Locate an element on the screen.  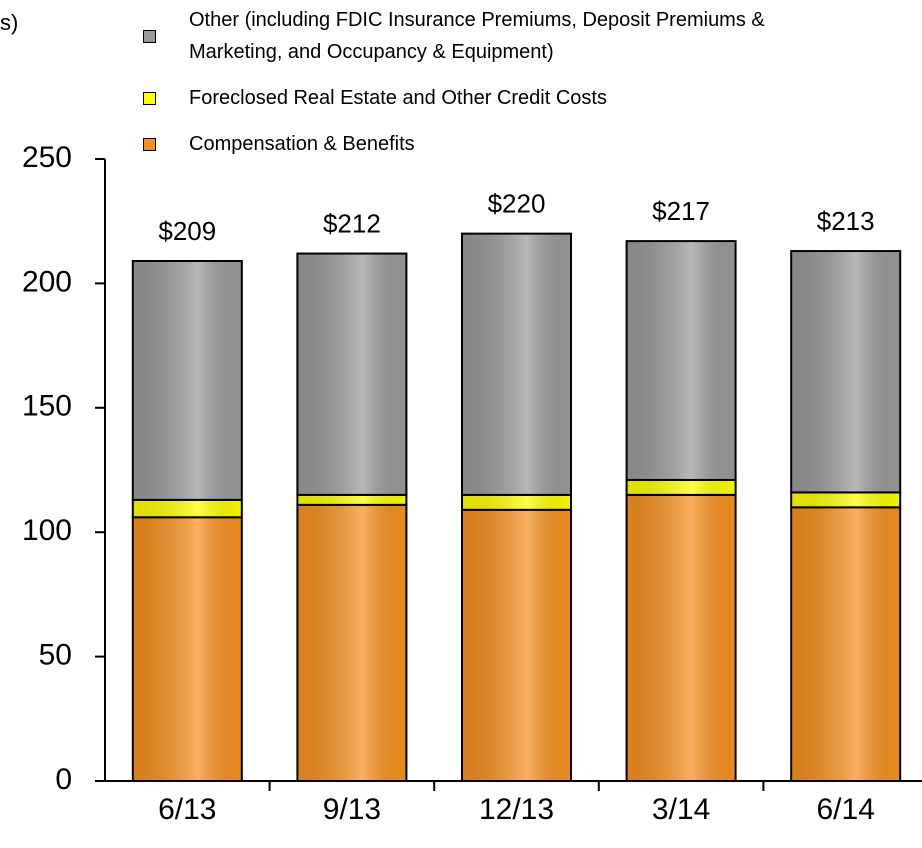
total-label: $213 is located at coordinates (846, 221).